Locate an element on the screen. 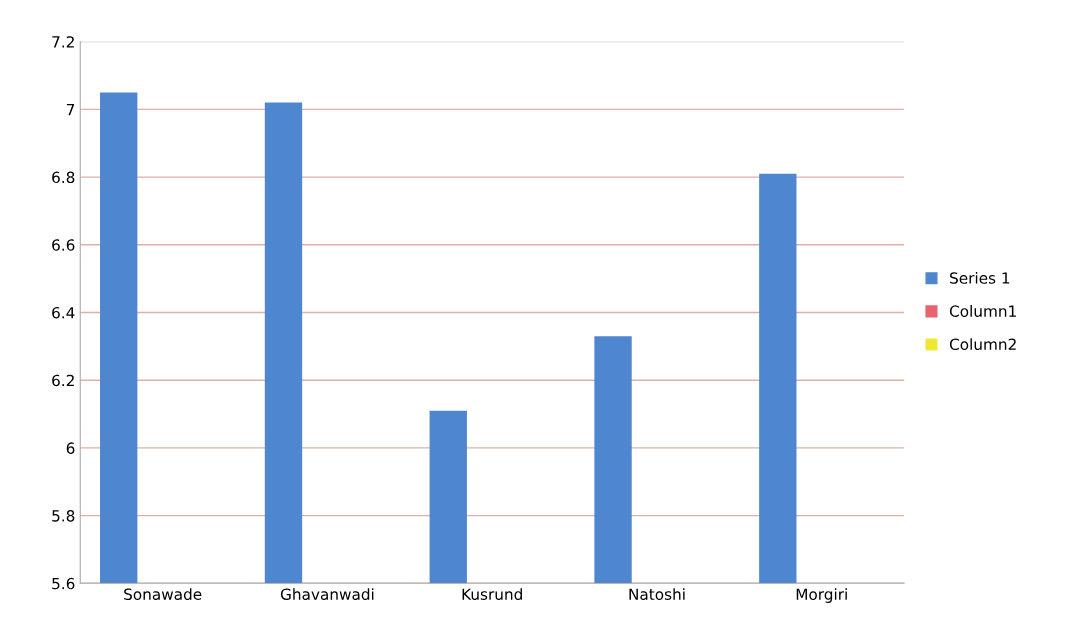  x-tick-label: Morgiri is located at coordinates (821, 595).